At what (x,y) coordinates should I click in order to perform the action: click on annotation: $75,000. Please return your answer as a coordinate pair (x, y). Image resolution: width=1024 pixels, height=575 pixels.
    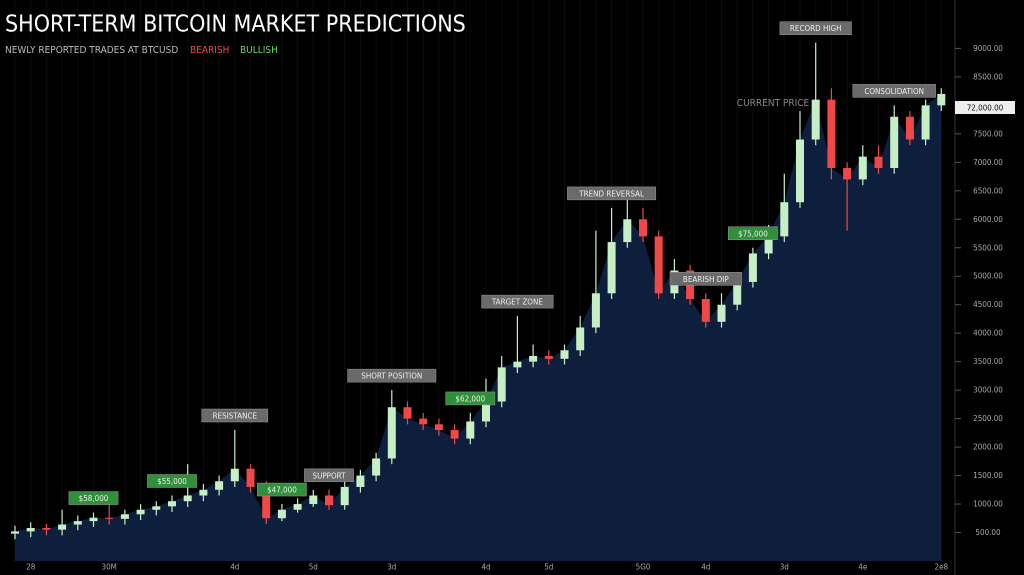
    Looking at the image, I should click on (753, 233).